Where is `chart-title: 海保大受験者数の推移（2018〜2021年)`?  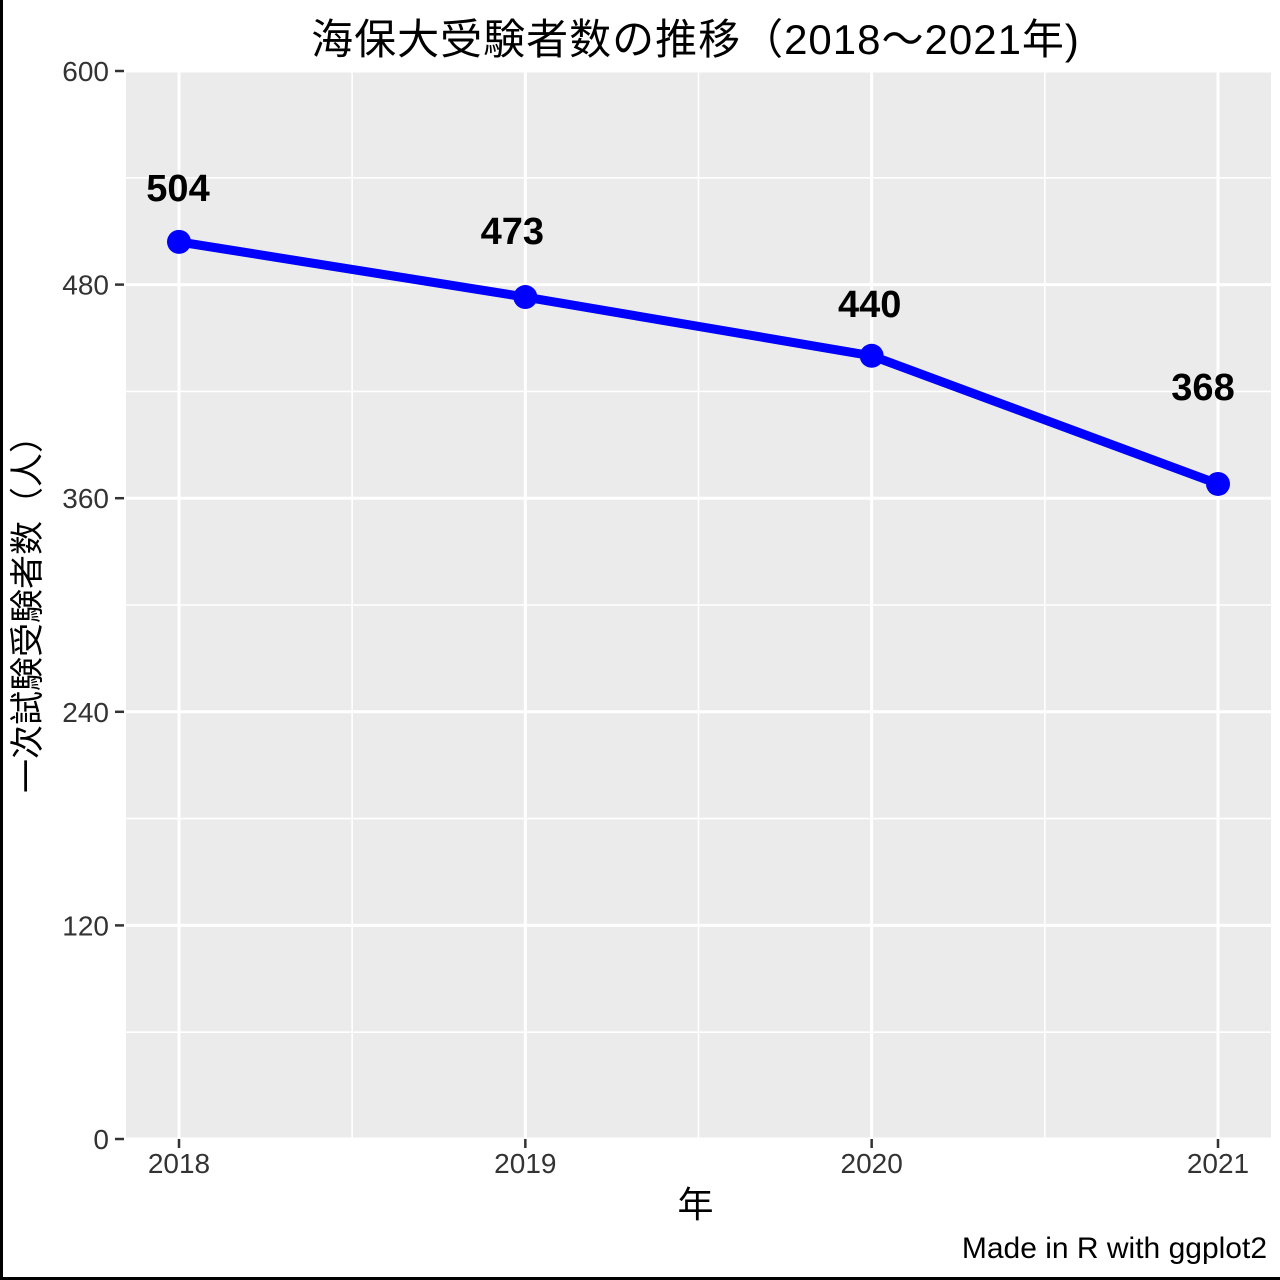
chart-title: 海保大受験者数の推移（2018〜2021年) is located at coordinates (695, 39).